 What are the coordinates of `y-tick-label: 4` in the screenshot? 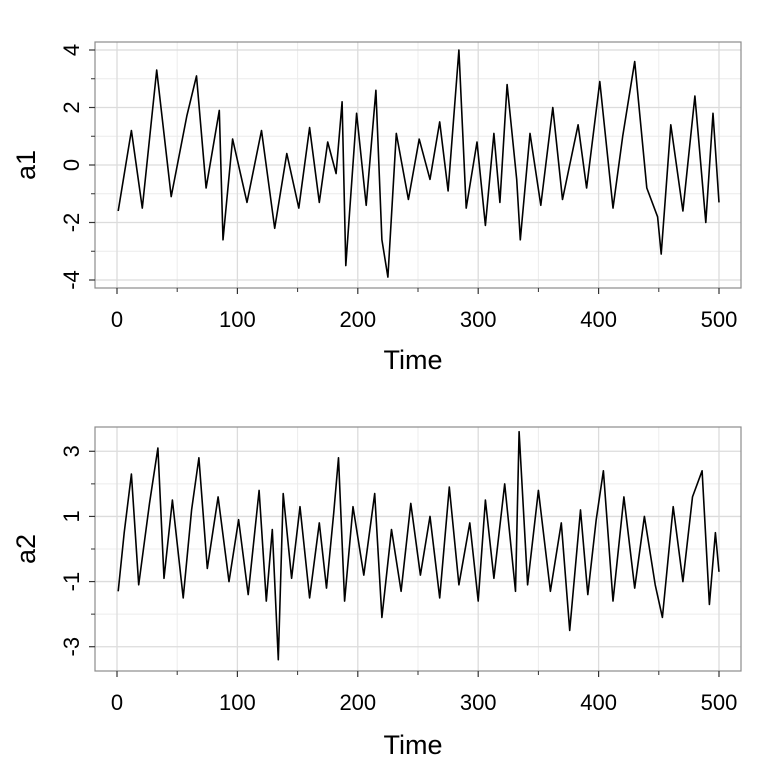 It's located at (71, 50).